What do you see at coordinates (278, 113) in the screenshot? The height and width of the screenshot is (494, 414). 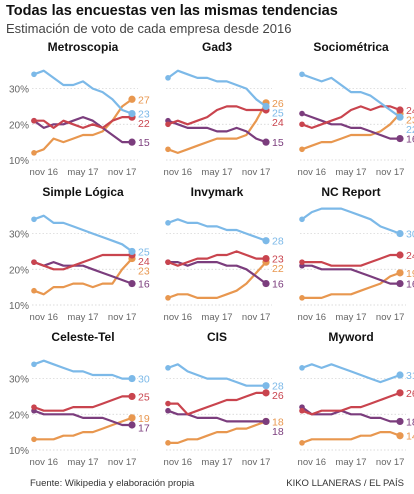 I see `end-value-label-blue: 25` at bounding box center [278, 113].